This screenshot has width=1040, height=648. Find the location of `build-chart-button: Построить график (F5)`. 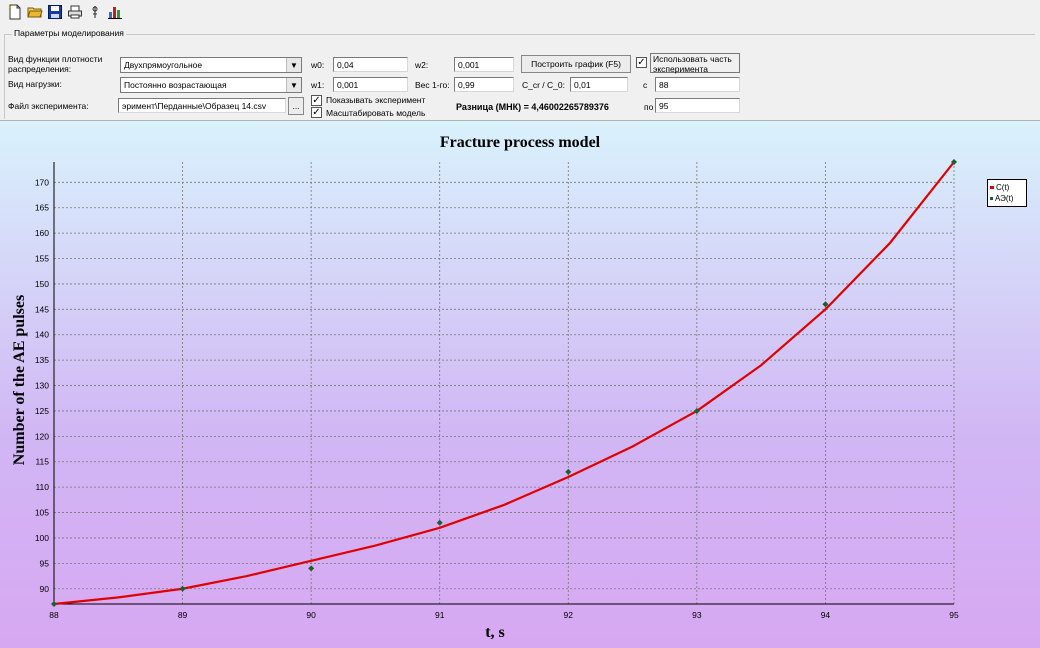

build-chart-button: Построить график (F5) is located at coordinates (576, 64).